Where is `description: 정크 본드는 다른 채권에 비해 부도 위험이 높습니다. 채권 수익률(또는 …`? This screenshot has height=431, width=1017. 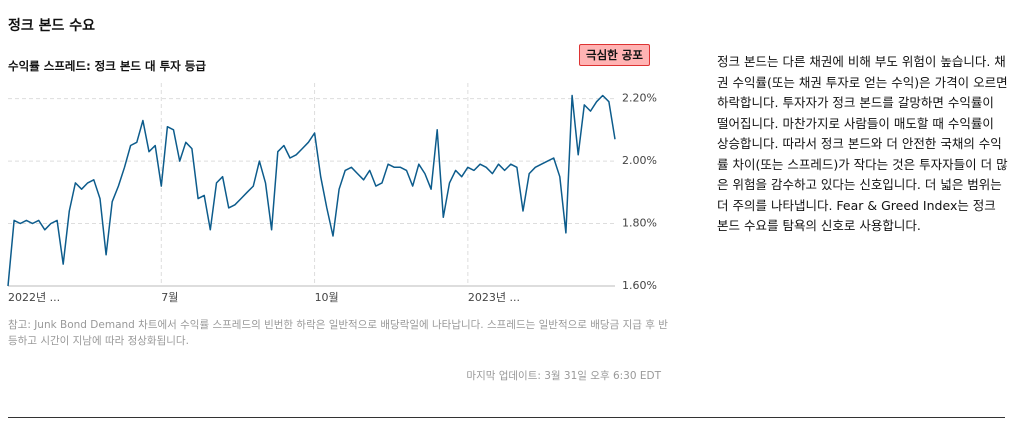 description: 정크 본드는 다른 채권에 비해 부도 위험이 높습니다. 채권 수익률(또는 … is located at coordinates (862, 143).